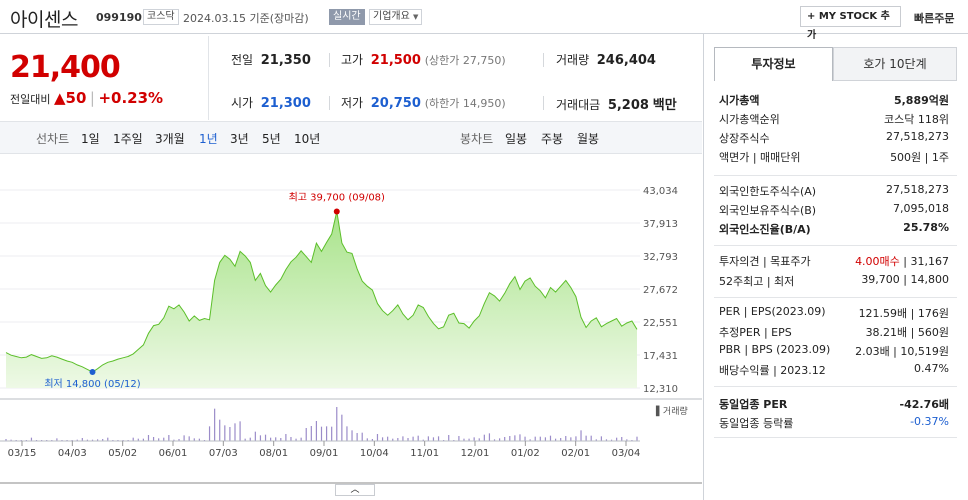  I want to click on x-tick-label: 06/01, so click(173, 453).